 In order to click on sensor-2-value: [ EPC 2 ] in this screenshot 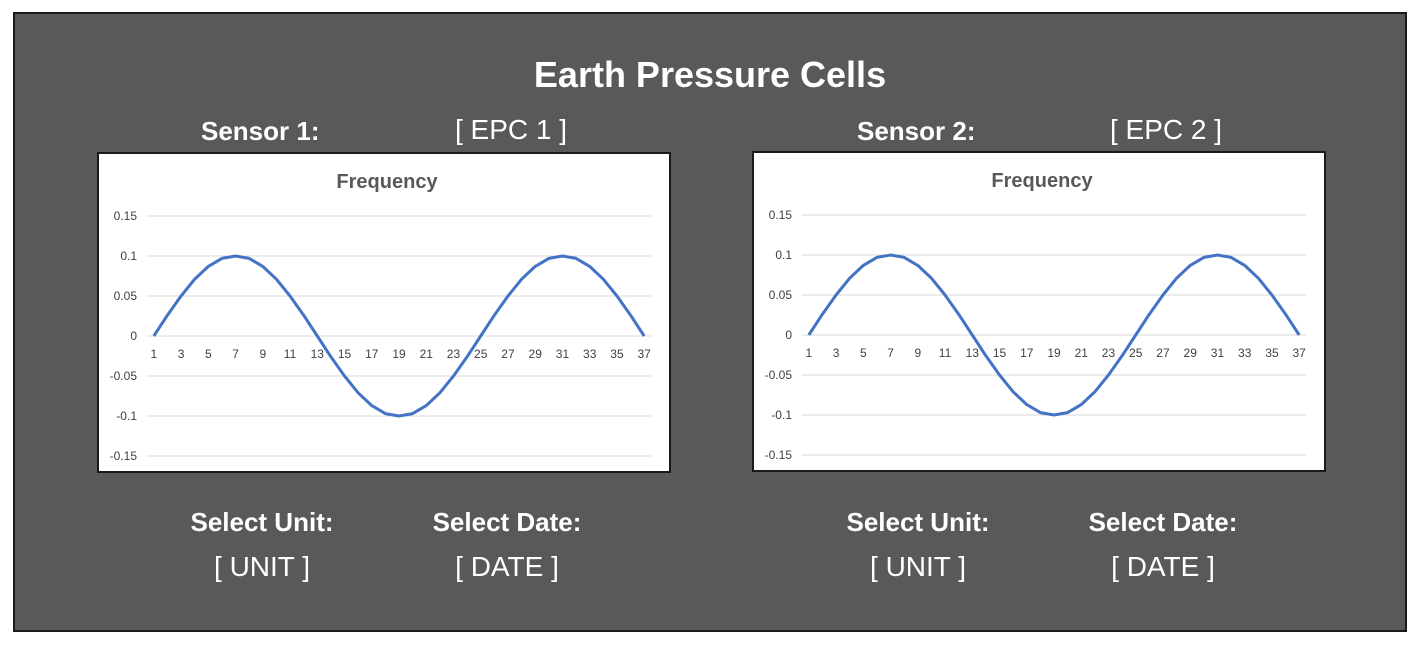, I will do `click(1166, 129)`.